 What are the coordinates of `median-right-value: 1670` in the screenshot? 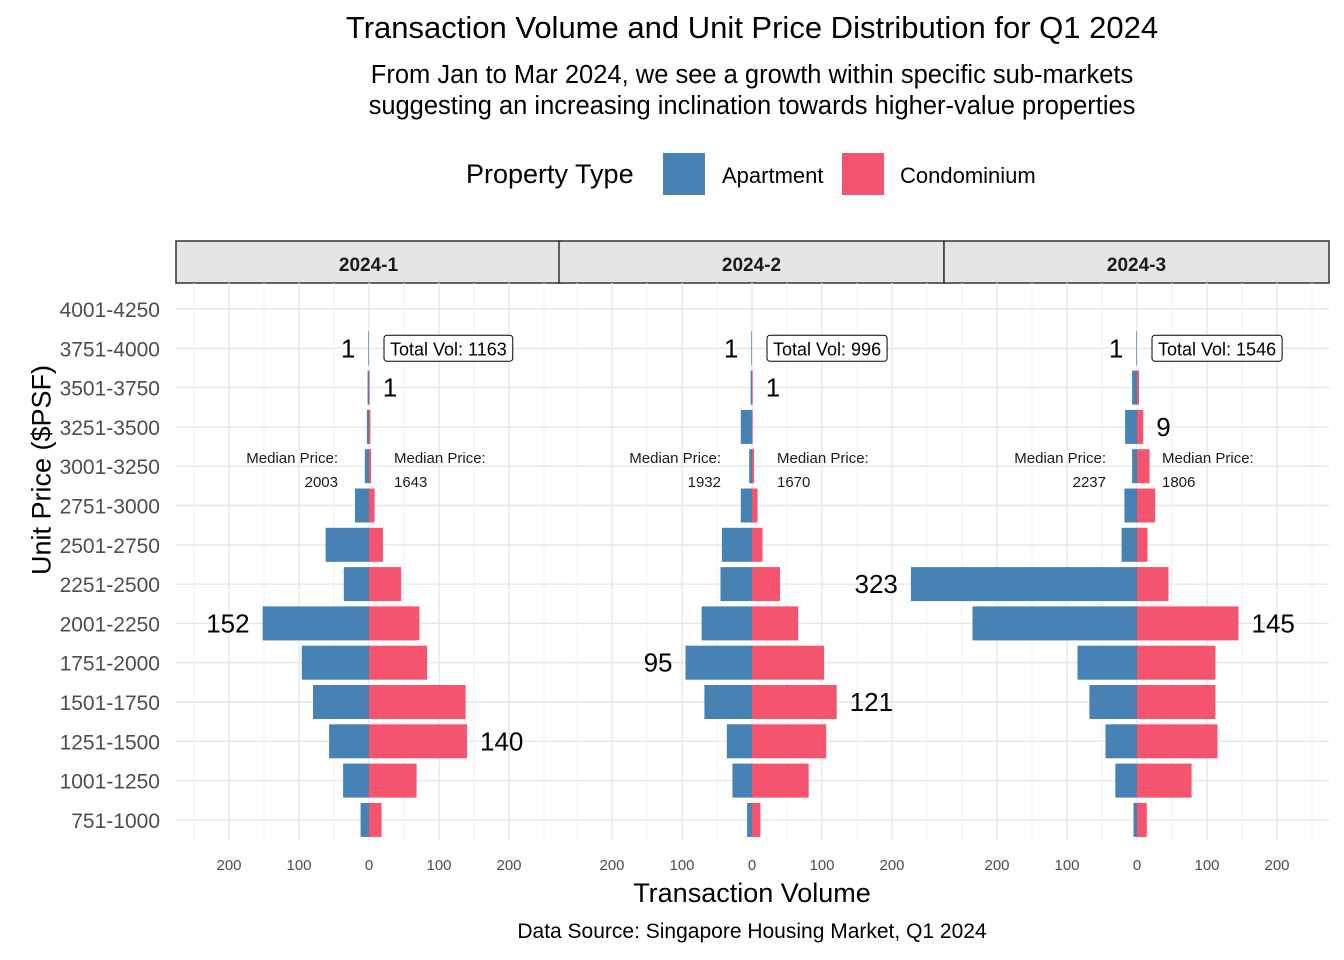 It's located at (793, 482).